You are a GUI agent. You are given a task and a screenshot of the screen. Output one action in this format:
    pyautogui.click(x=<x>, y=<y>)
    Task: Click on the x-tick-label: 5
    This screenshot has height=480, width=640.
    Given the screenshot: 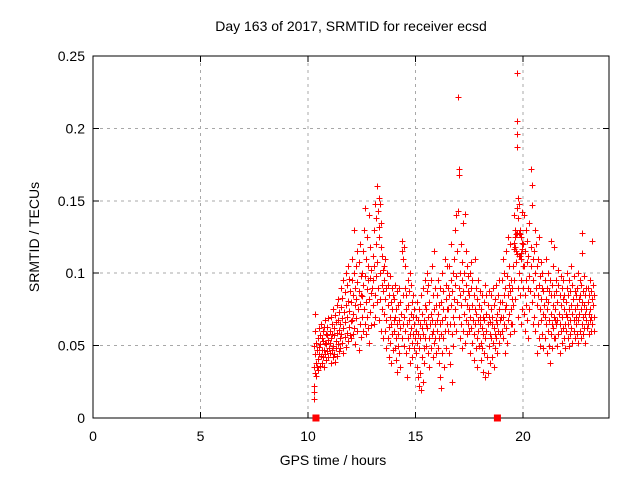 What is the action you would take?
    pyautogui.click(x=201, y=436)
    